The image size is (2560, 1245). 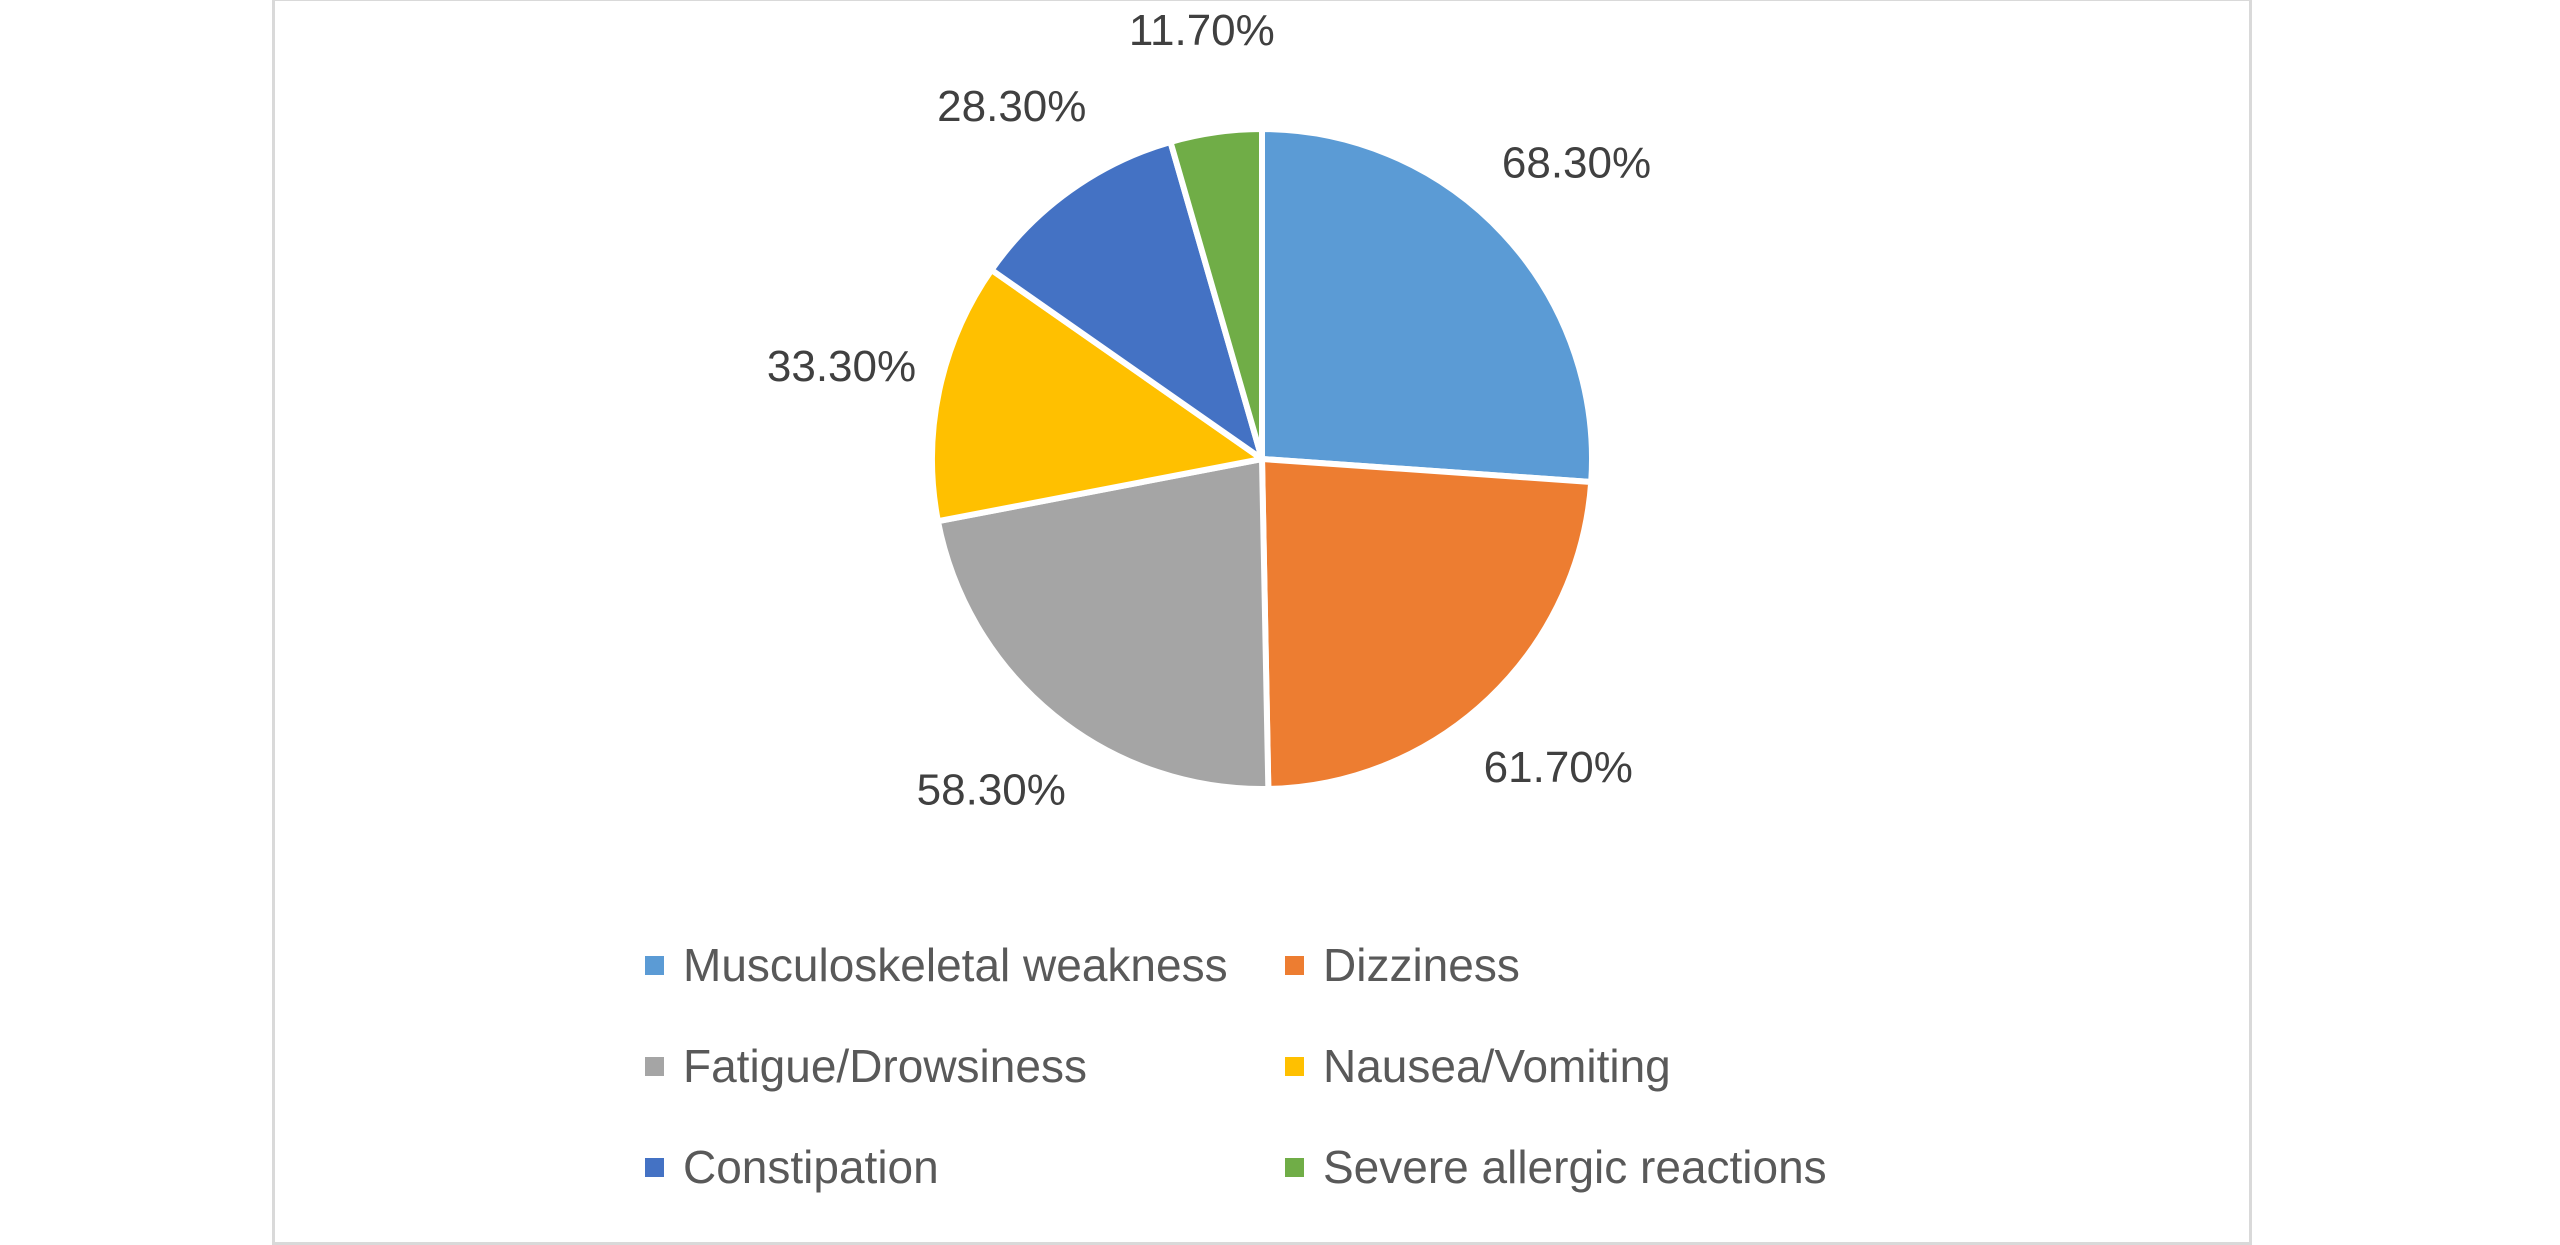 What do you see at coordinates (991, 790) in the screenshot?
I see `data-label-2: 58.30%` at bounding box center [991, 790].